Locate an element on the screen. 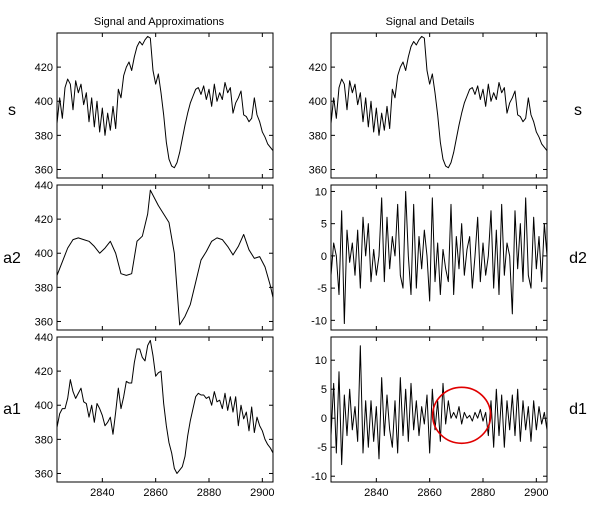 The width and height of the screenshot is (599, 506). row-label-a2: a2 is located at coordinates (12, 258).